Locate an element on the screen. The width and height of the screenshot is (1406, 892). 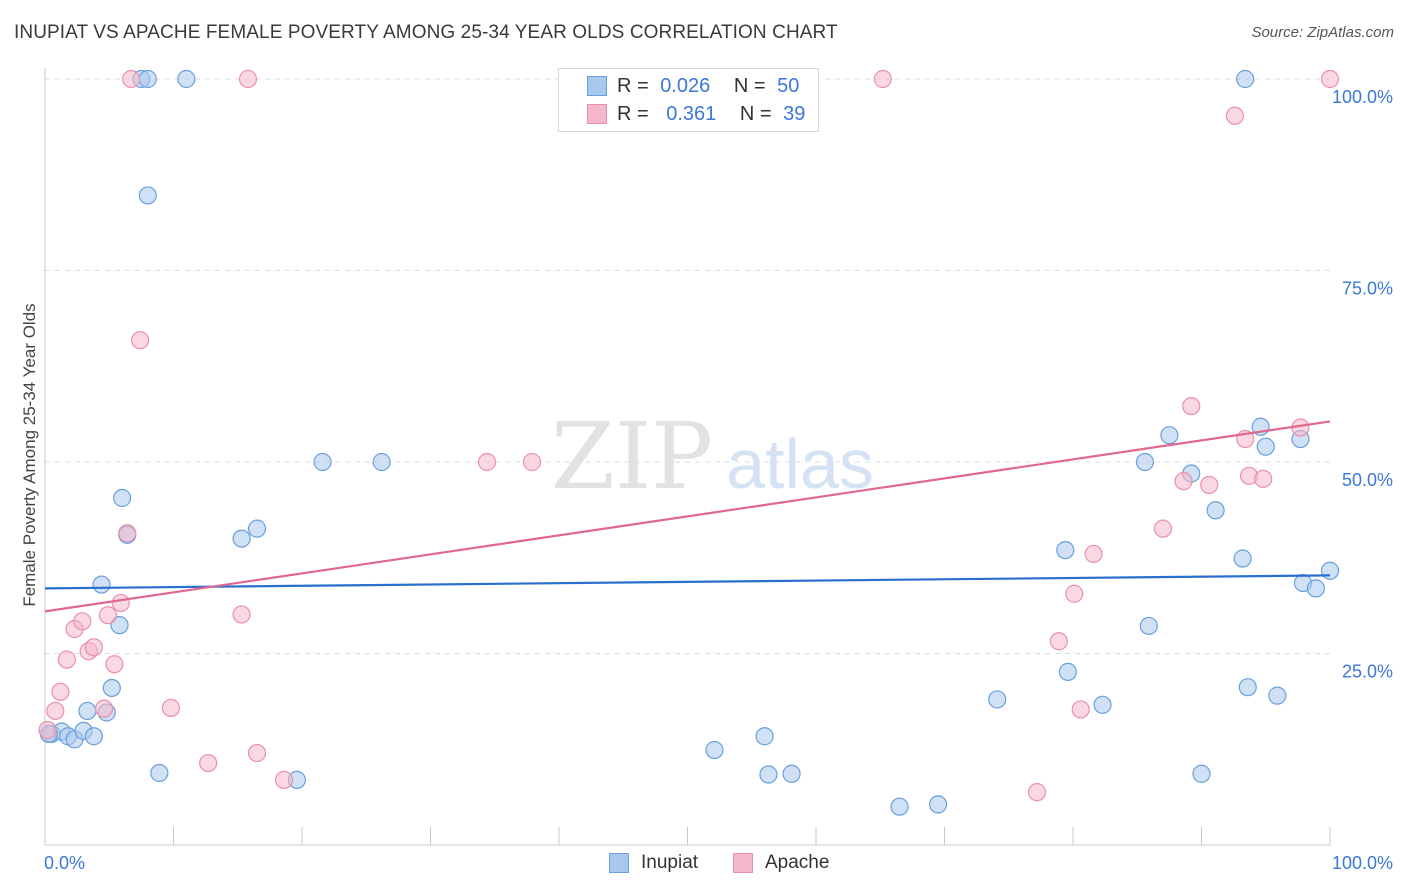
y-tick-label: 75.0% is located at coordinates (1367, 289).